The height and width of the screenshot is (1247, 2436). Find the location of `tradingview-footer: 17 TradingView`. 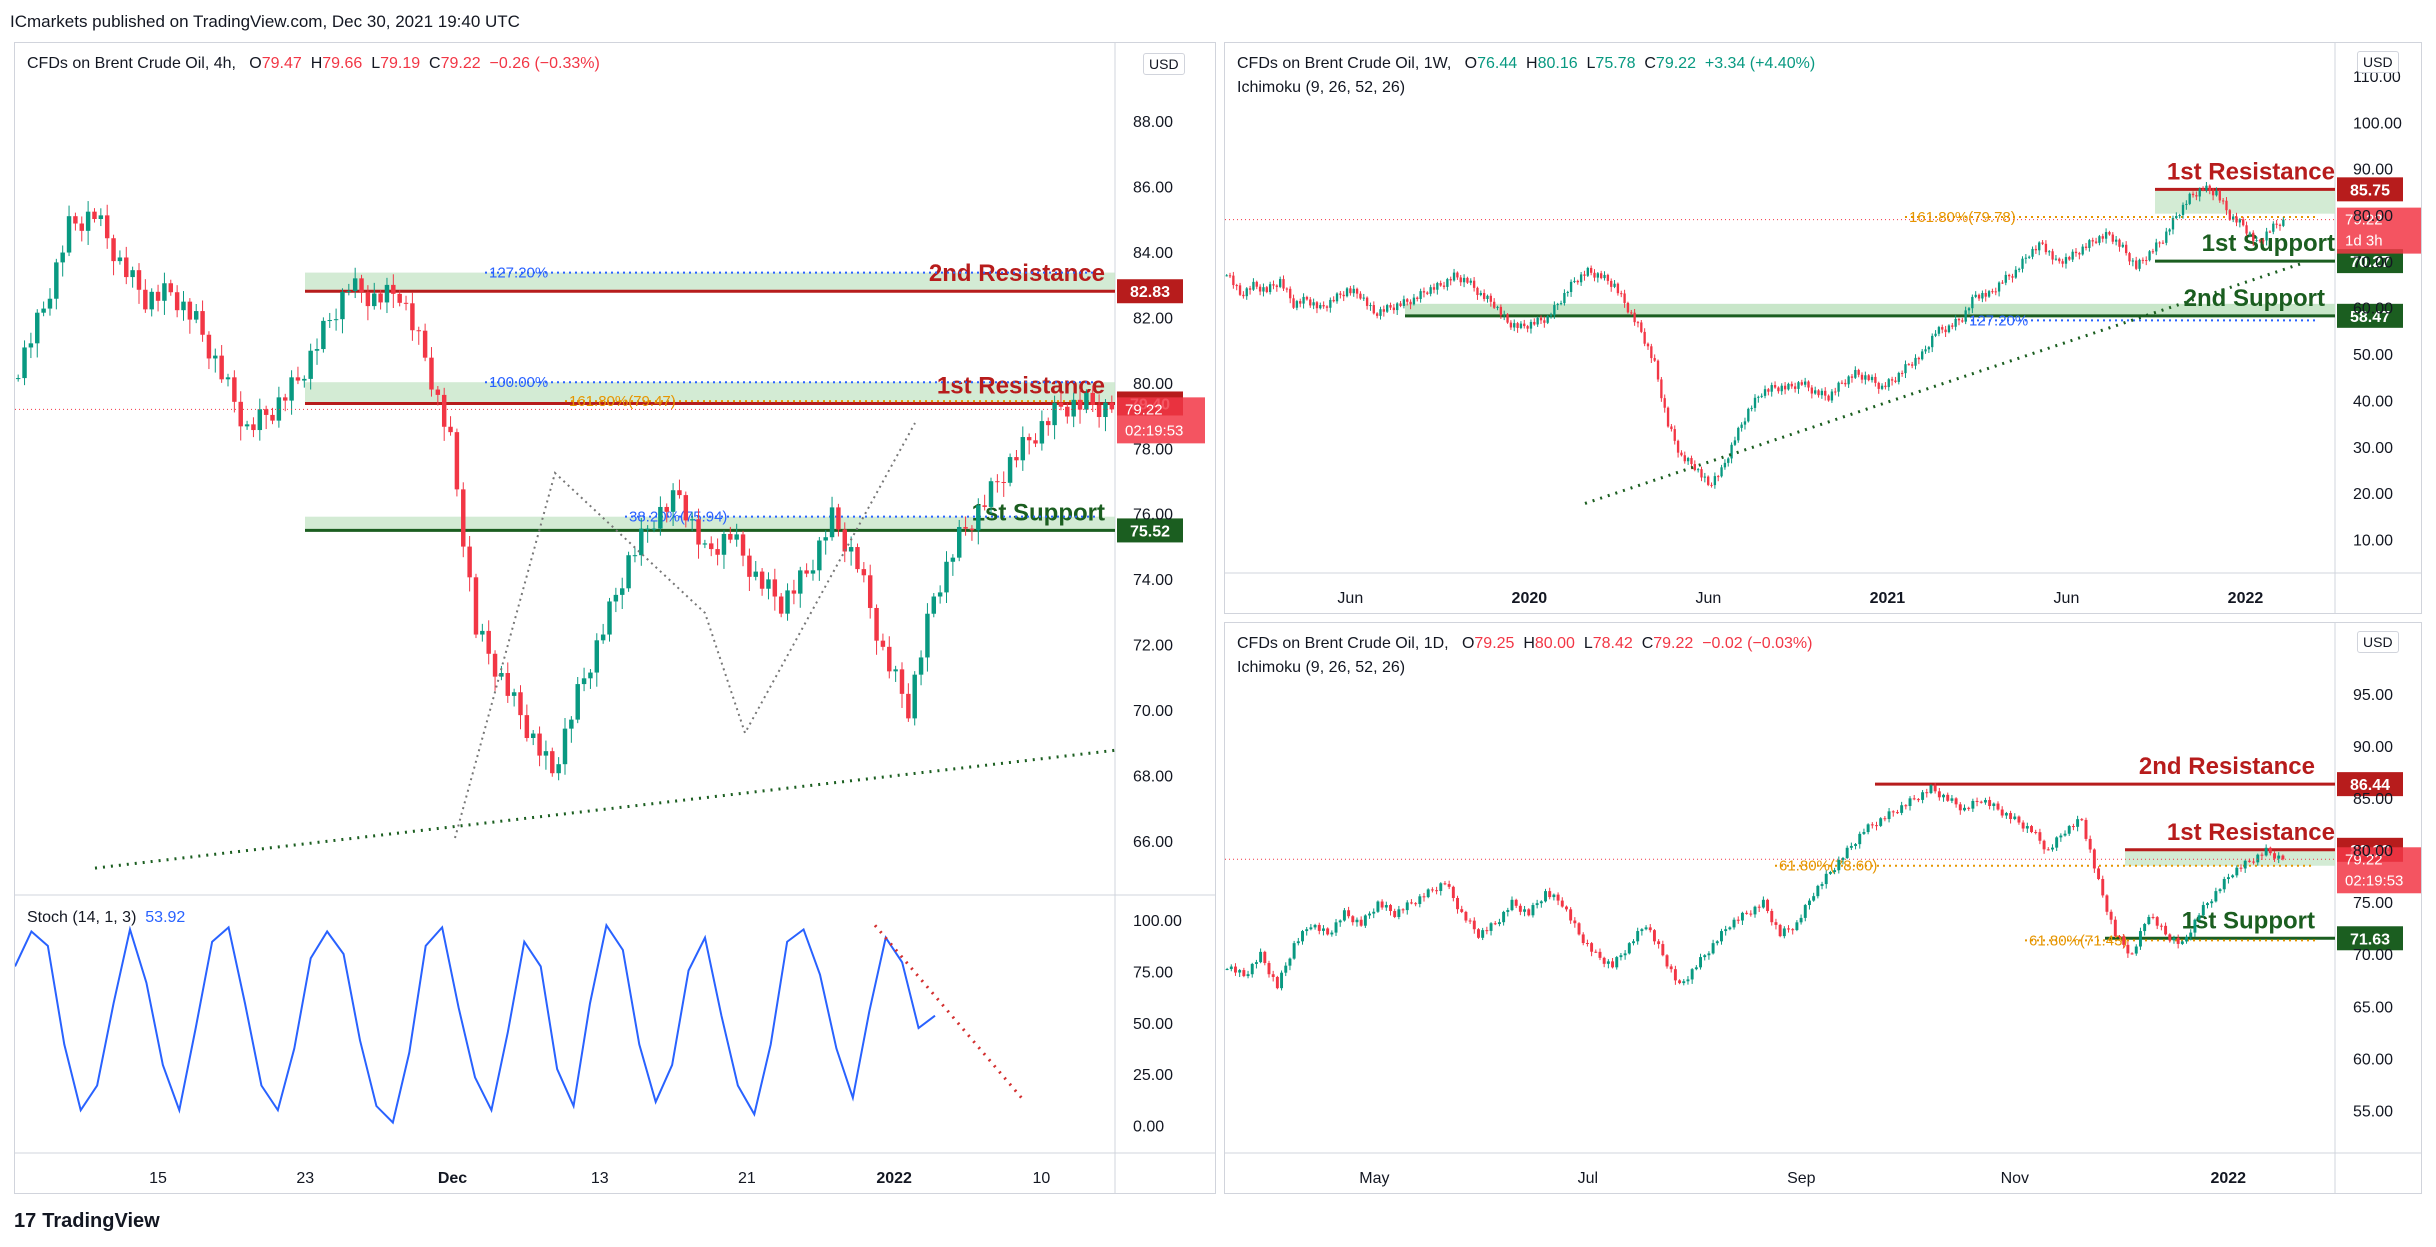

tradingview-footer: 17 TradingView is located at coordinates (87, 1221).